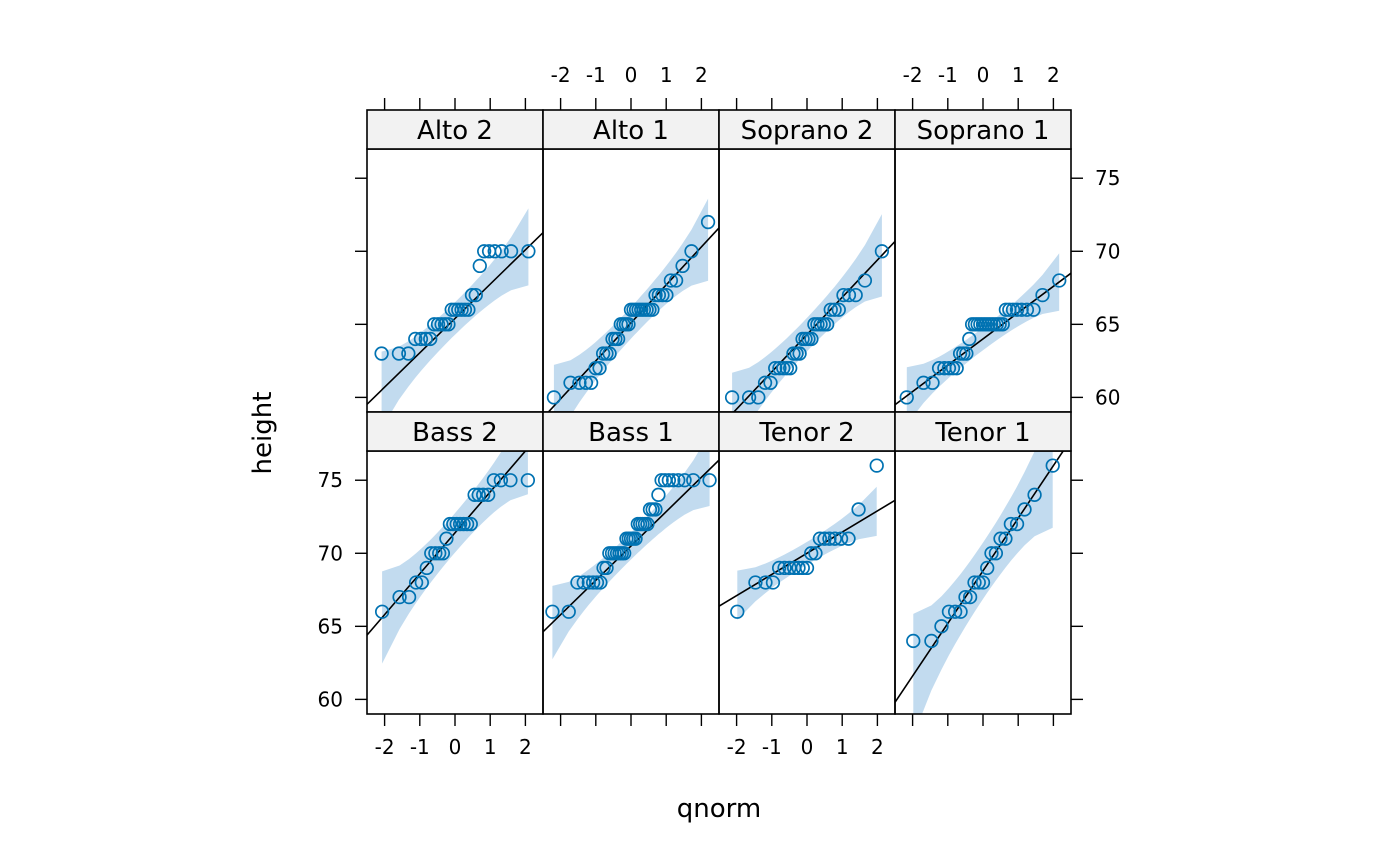 This screenshot has height=866, width=1400. Describe the element at coordinates (983, 75) in the screenshot. I see `x-tick-label: 0` at that location.